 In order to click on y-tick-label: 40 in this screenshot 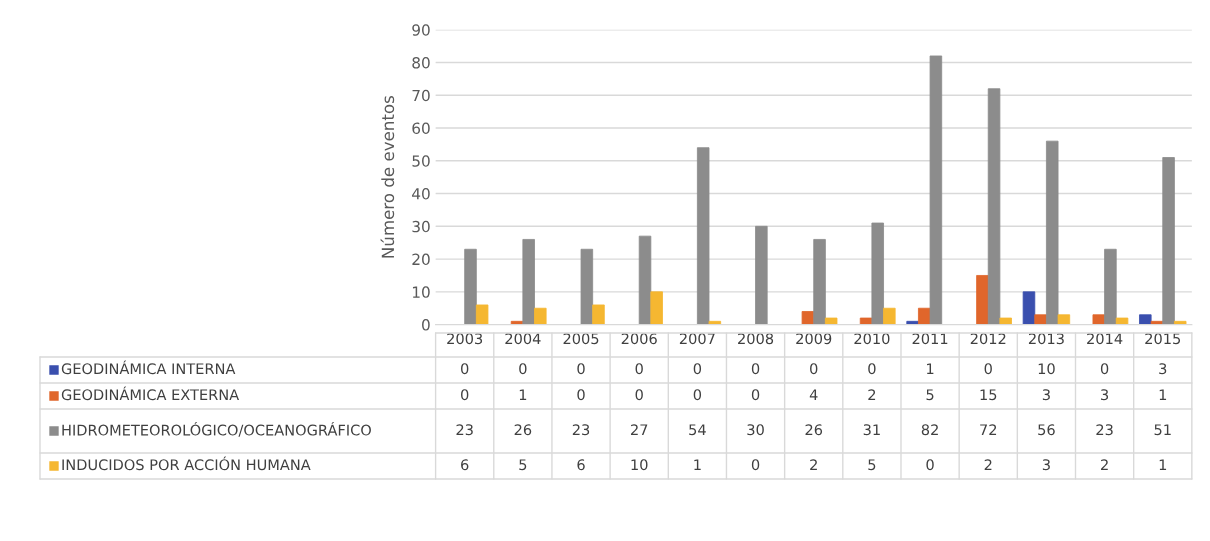, I will do `click(421, 194)`.